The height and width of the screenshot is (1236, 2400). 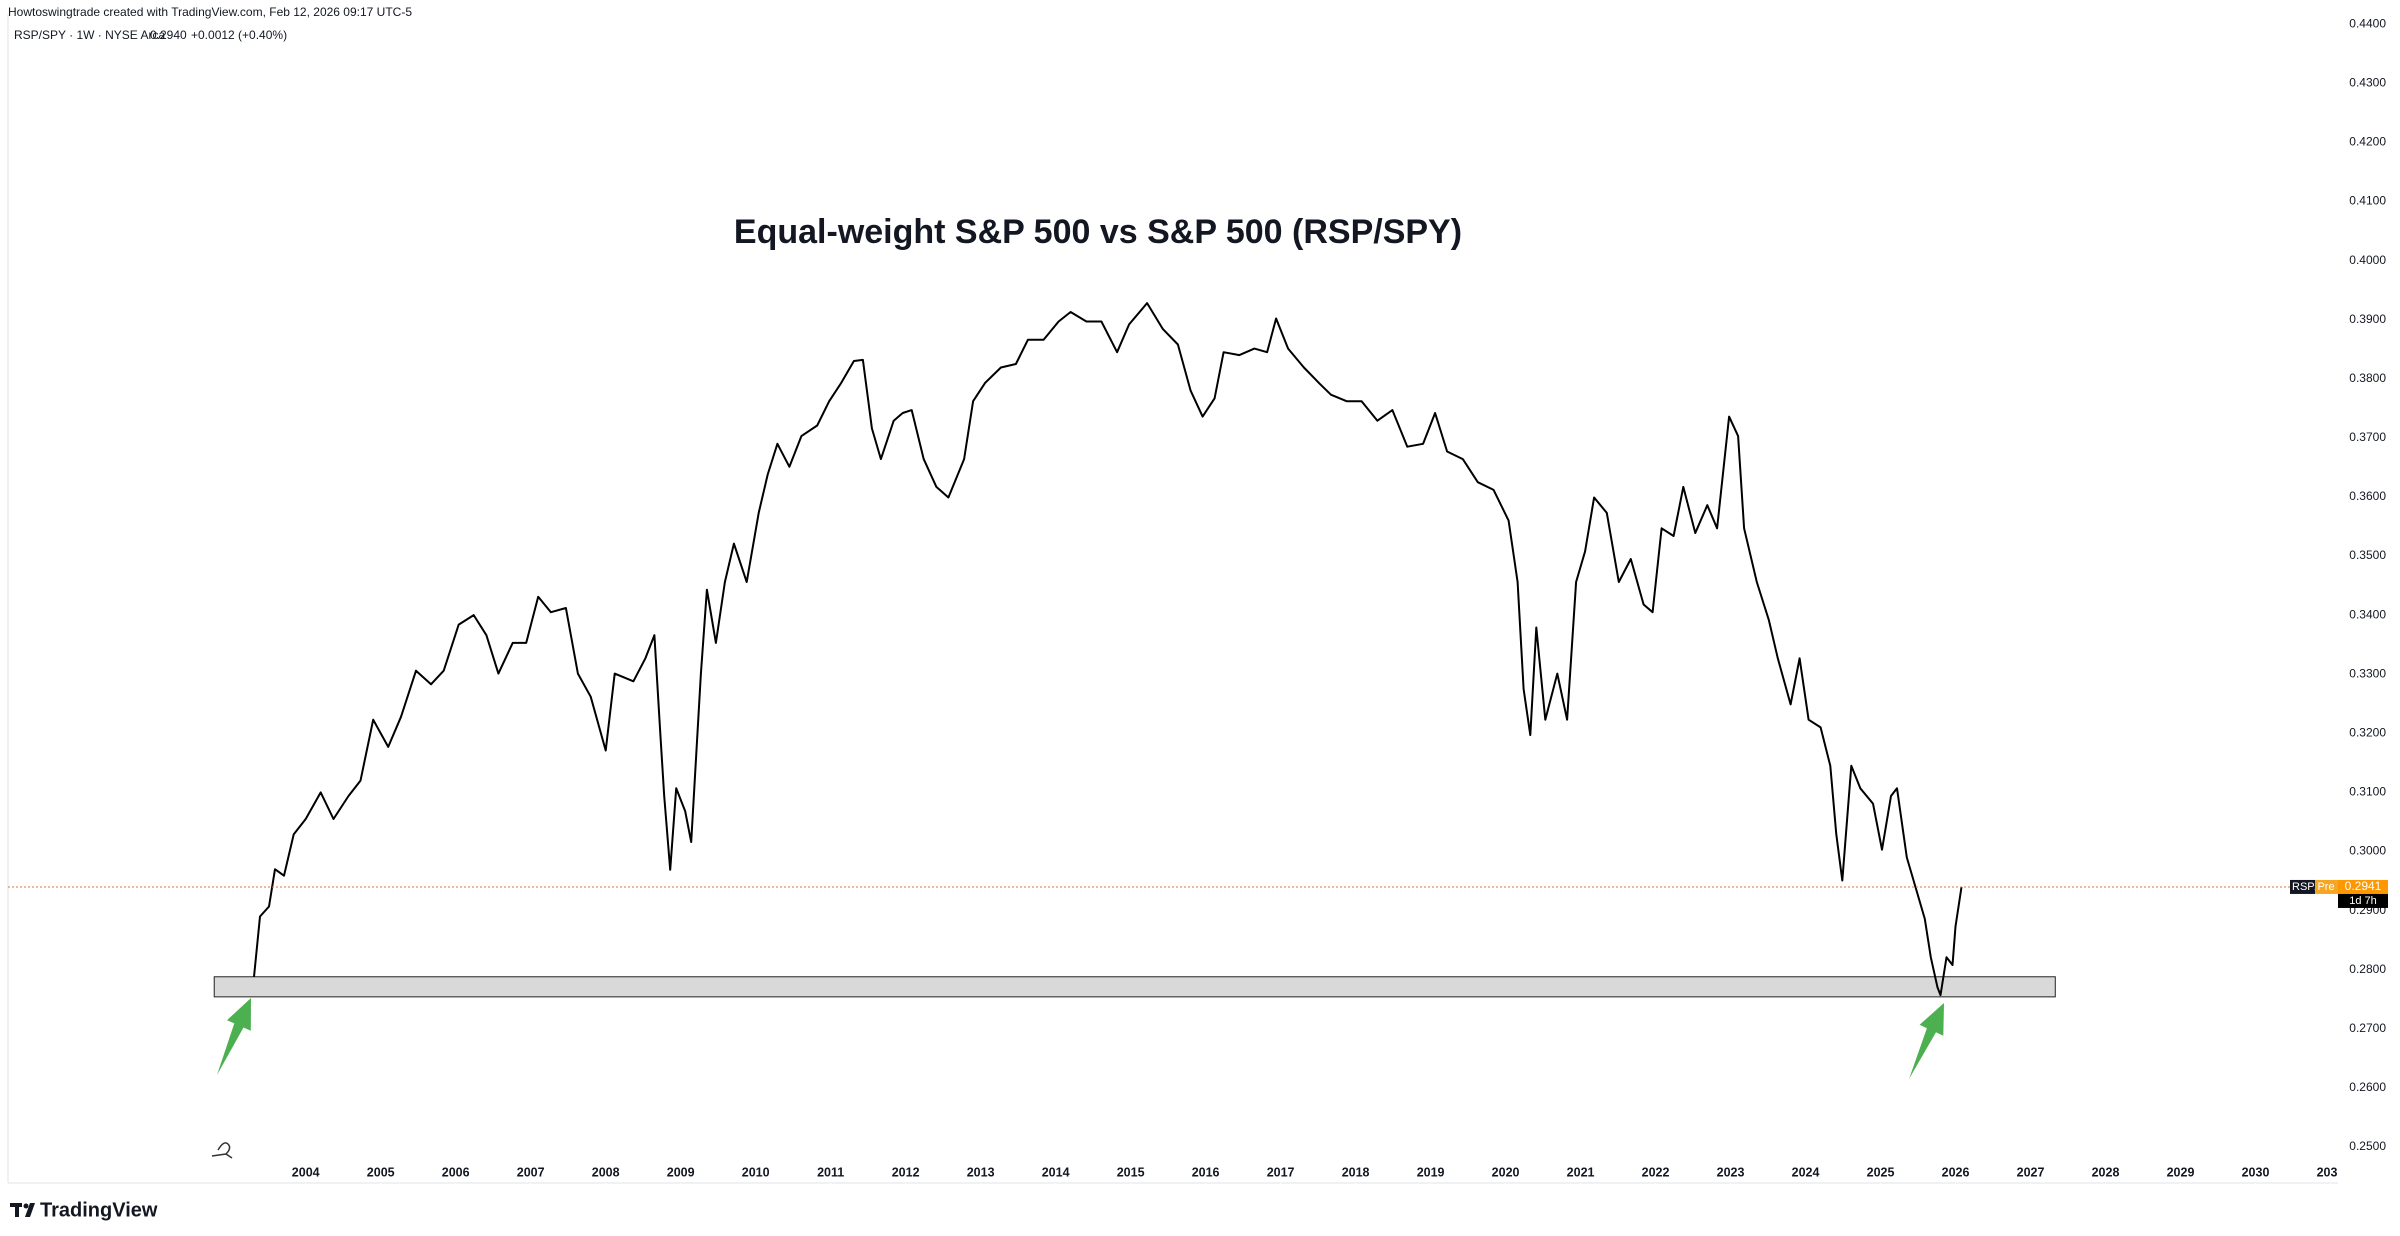 What do you see at coordinates (2331, 1172) in the screenshot?
I see `x-tick-label: 2031` at bounding box center [2331, 1172].